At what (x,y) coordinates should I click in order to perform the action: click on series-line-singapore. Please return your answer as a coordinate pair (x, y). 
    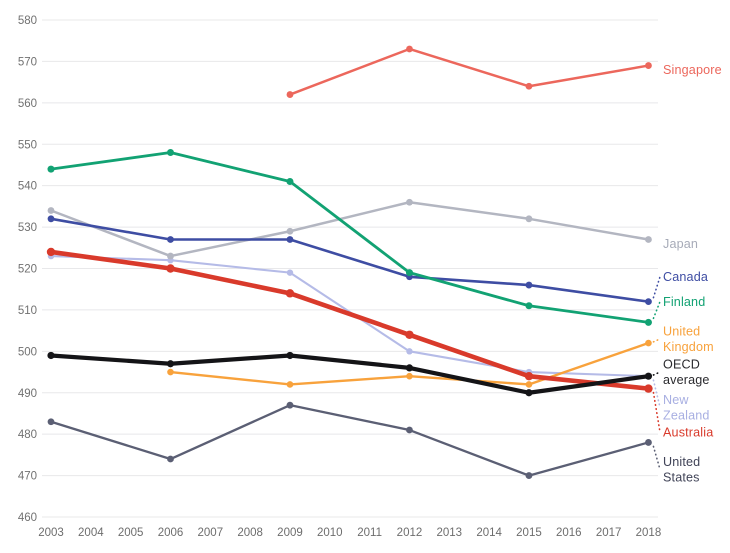
    Looking at the image, I should click on (469, 71).